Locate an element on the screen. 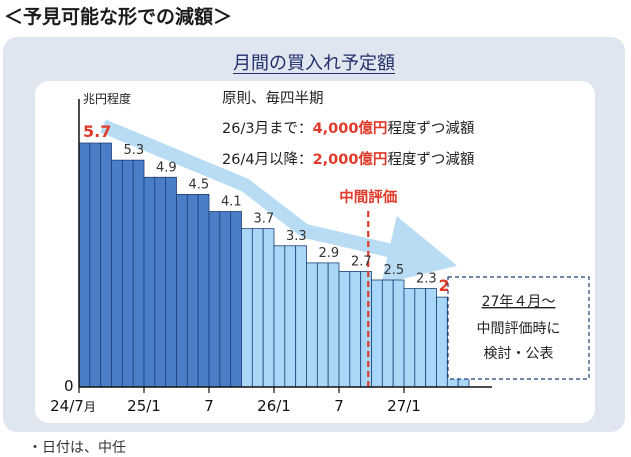 Image resolution: width=631 pixels, height=457 pixels. midterm-label: 中間評価 is located at coordinates (368, 197).